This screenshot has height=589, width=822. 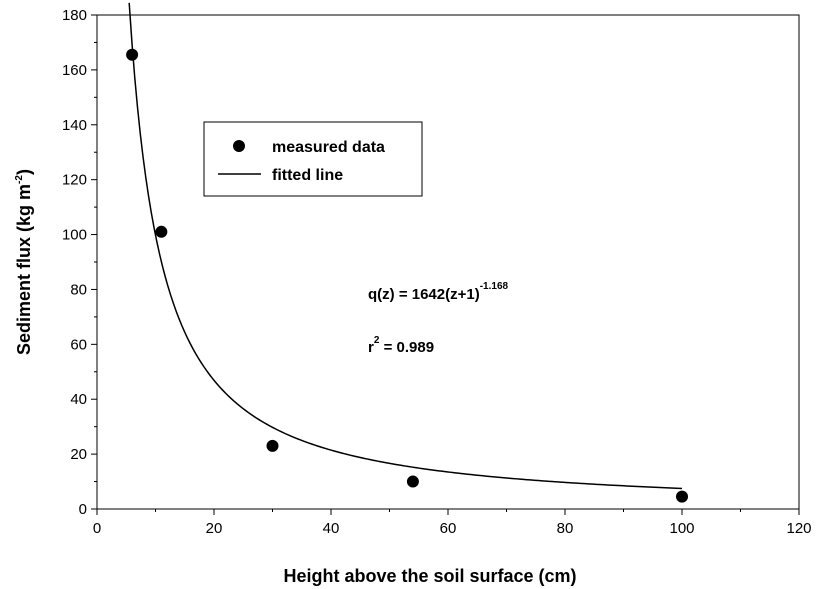 I want to click on y-tick-label: 100, so click(x=74, y=235).